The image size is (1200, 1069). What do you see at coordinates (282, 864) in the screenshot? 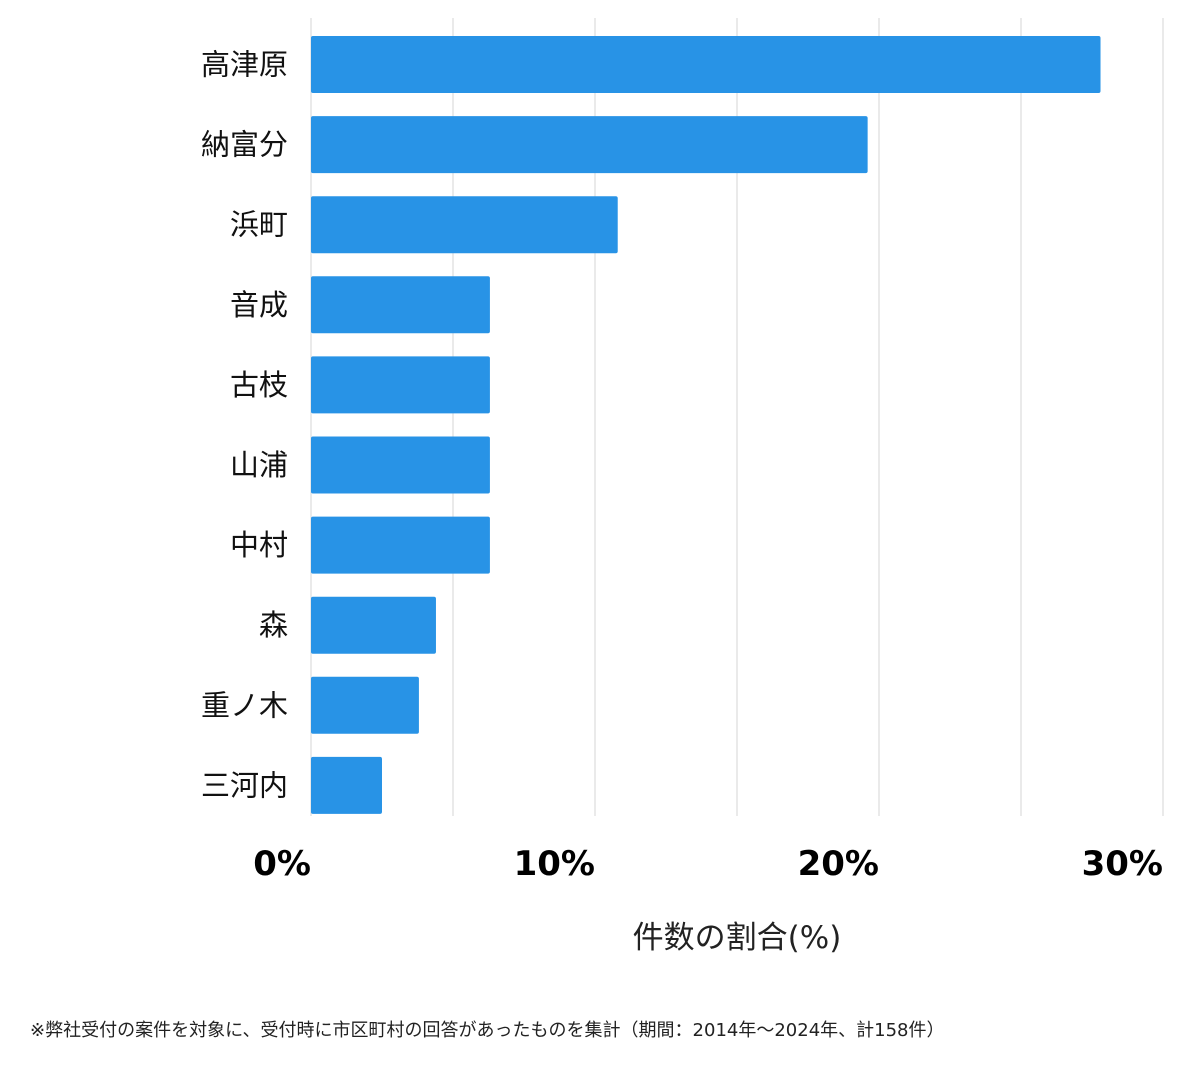
I see `x-tick-label: 0%` at bounding box center [282, 864].